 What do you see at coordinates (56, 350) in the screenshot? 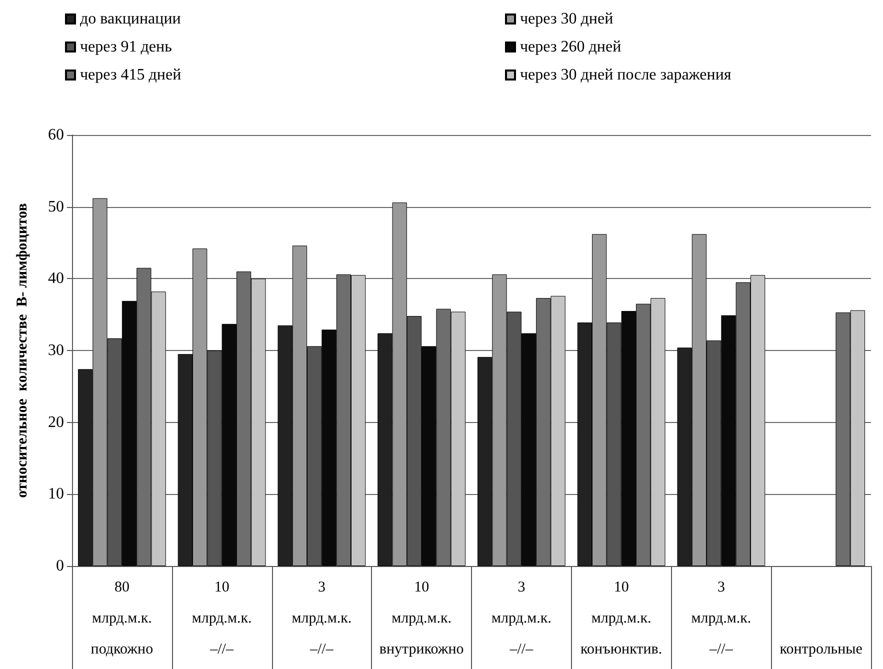
I see `y-tick-label: 30` at bounding box center [56, 350].